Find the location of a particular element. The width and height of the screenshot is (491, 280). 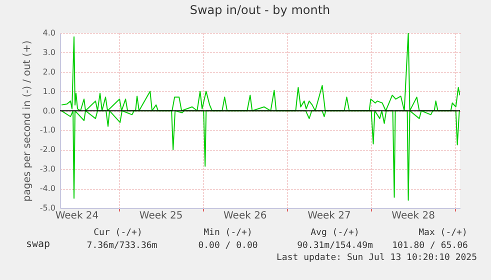

y-tick-label: -3.0 is located at coordinates (48, 169).